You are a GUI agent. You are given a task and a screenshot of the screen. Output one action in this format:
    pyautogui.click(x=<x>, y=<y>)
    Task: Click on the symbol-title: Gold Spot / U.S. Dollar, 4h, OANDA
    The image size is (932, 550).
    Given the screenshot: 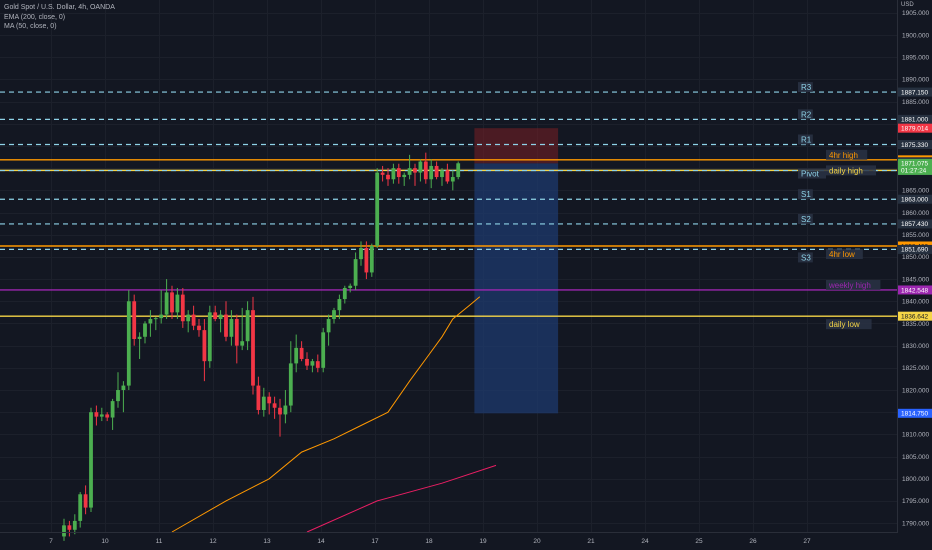 What is the action you would take?
    pyautogui.click(x=59, y=7)
    